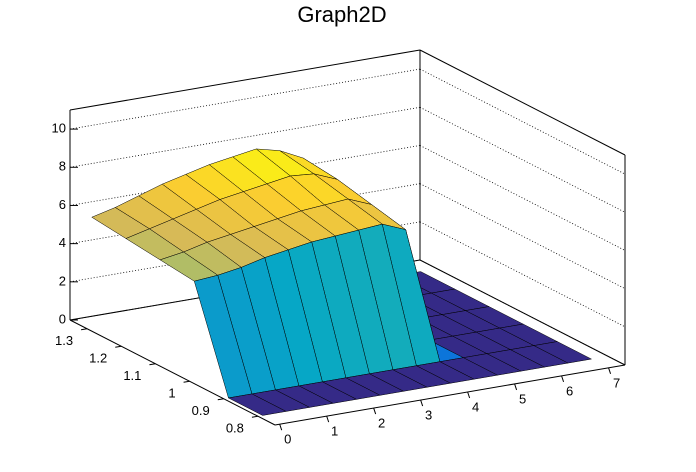 This screenshot has width=696, height=472. What do you see at coordinates (59, 128) in the screenshot?
I see `z-tick-label: 10` at bounding box center [59, 128].